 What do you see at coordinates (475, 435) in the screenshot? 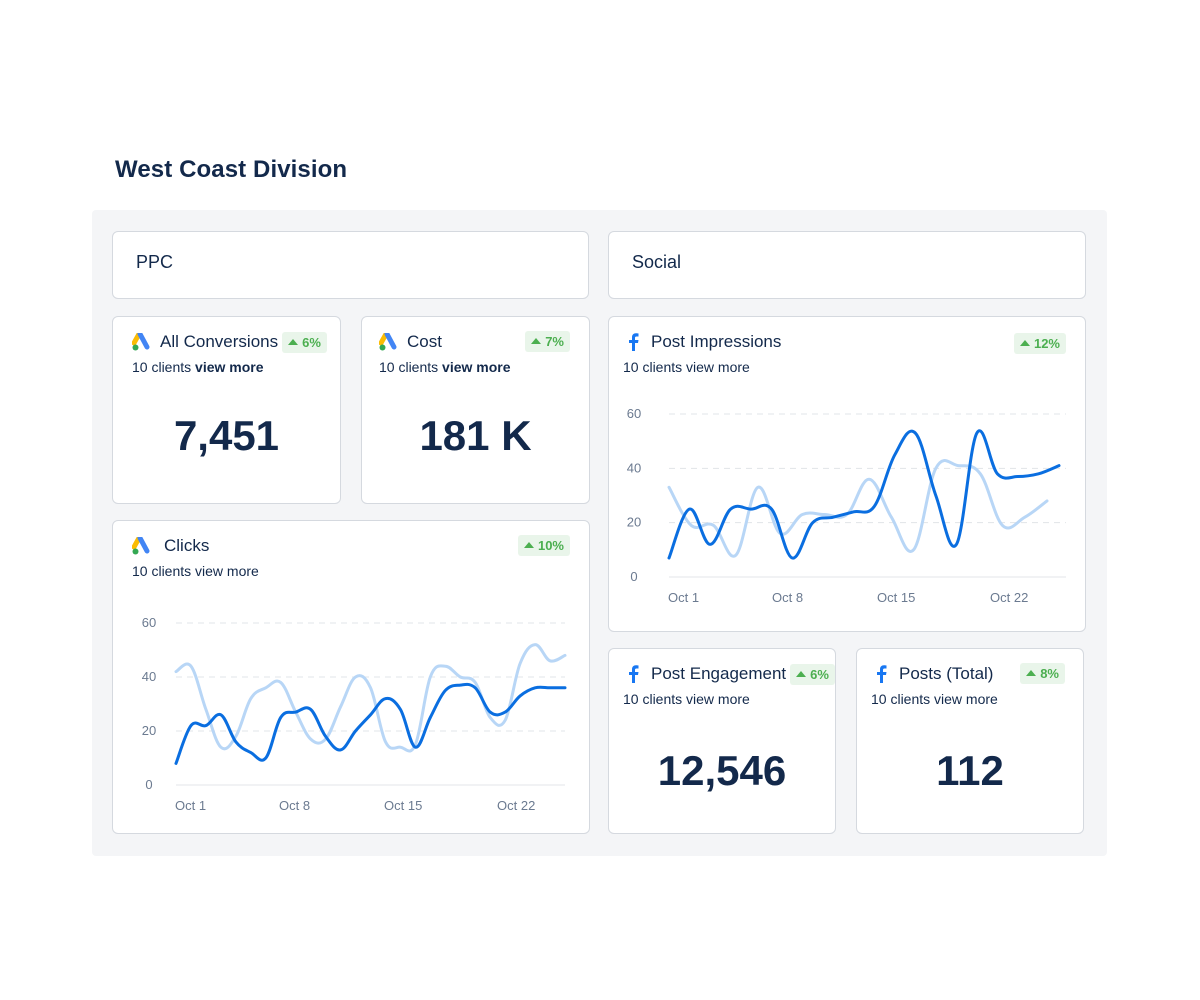
I see `metric-value: 181 K` at bounding box center [475, 435].